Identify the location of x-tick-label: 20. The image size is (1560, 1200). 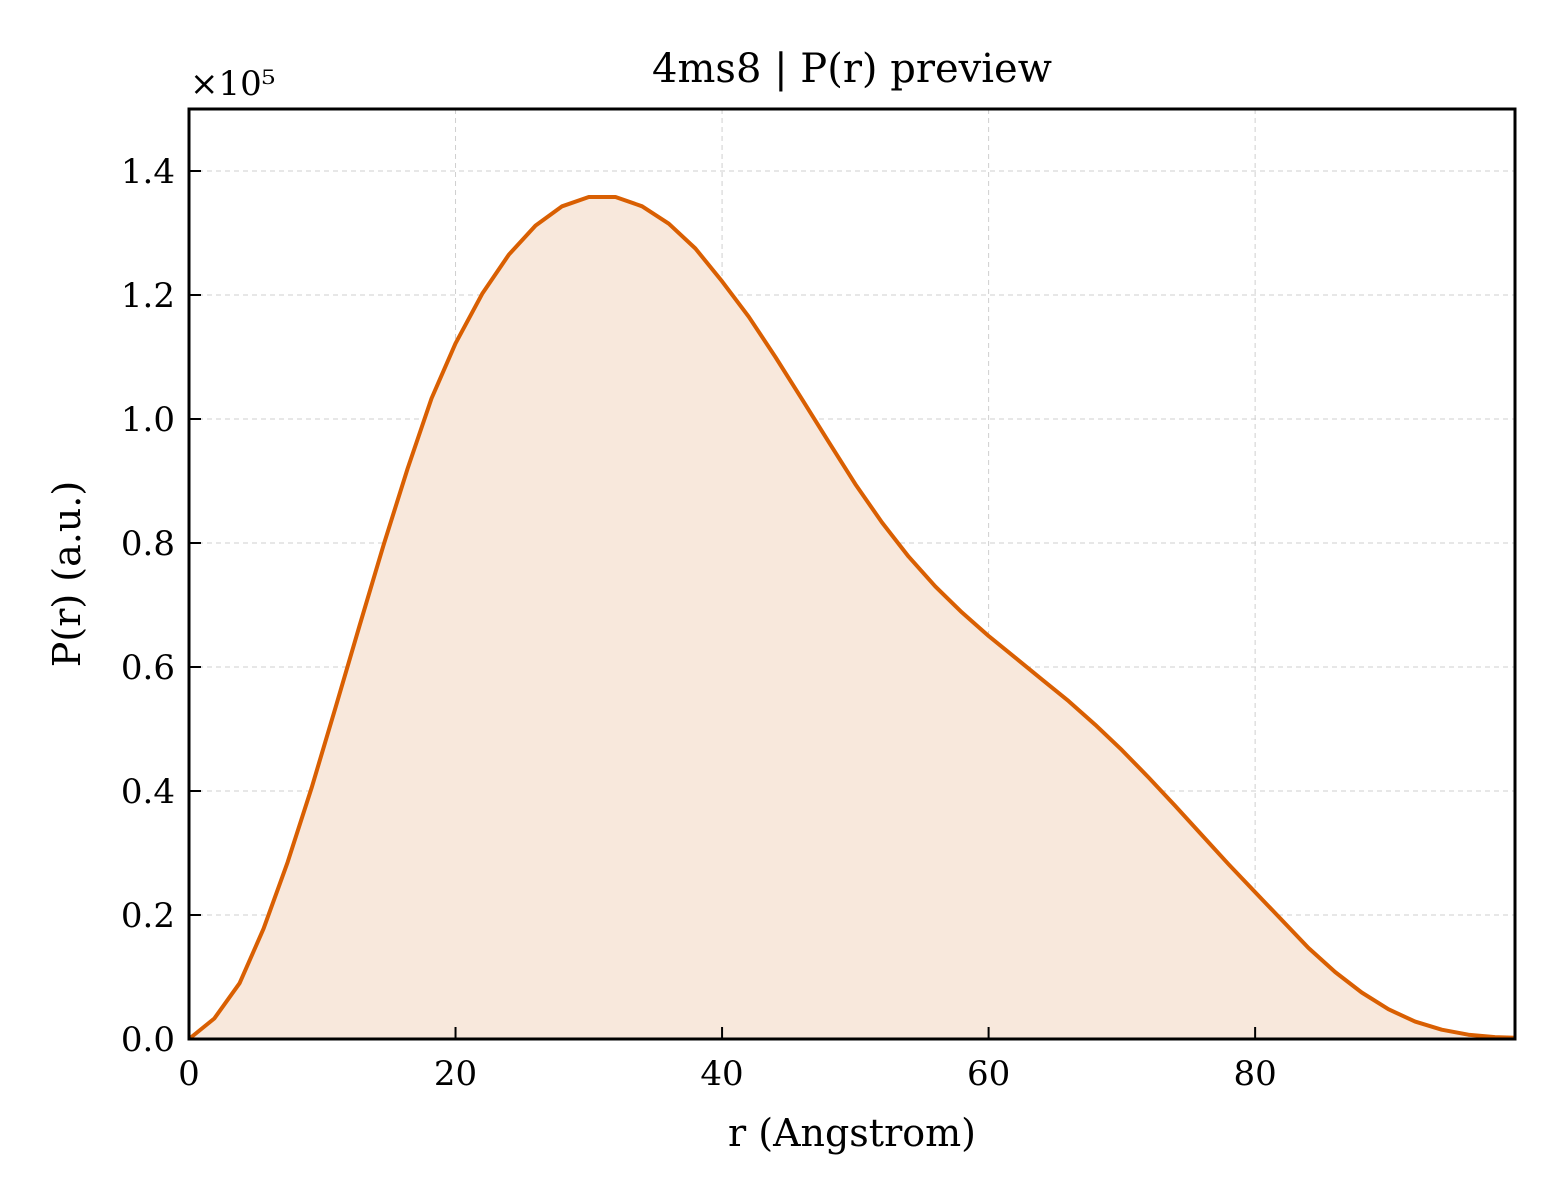
(455, 1074).